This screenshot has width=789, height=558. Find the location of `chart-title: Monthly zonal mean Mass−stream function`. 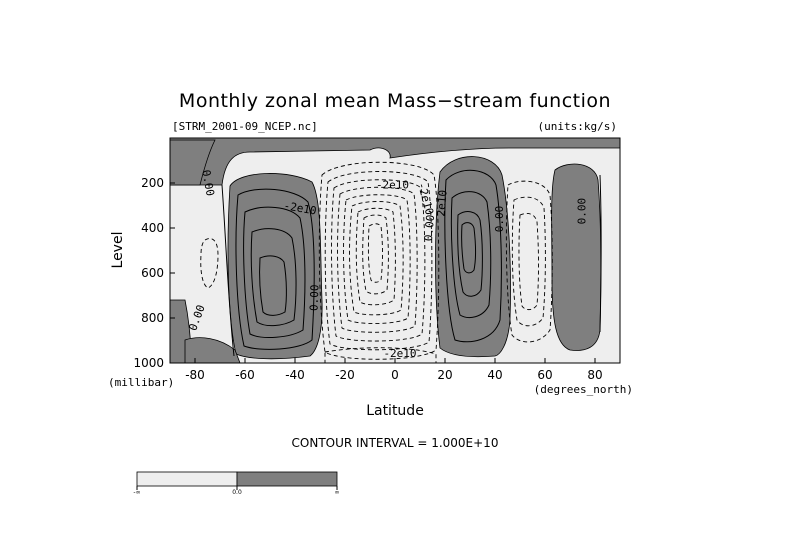

chart-title: Monthly zonal mean Mass−stream function is located at coordinates (395, 101).